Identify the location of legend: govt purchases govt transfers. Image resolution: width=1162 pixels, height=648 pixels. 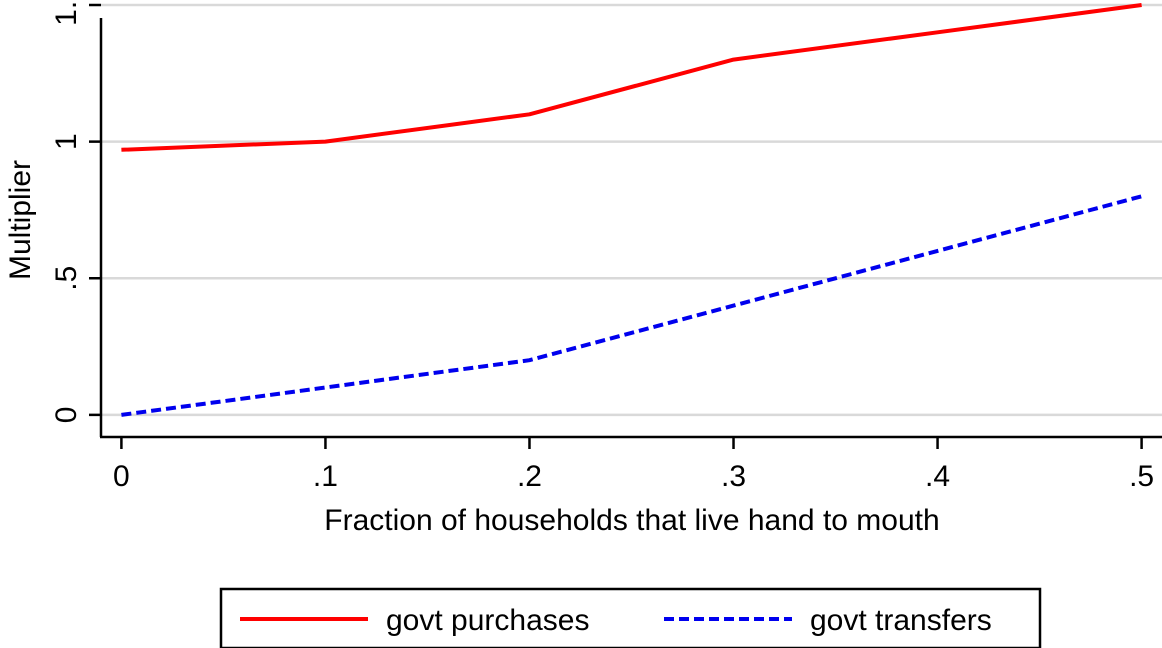
(630, 617).